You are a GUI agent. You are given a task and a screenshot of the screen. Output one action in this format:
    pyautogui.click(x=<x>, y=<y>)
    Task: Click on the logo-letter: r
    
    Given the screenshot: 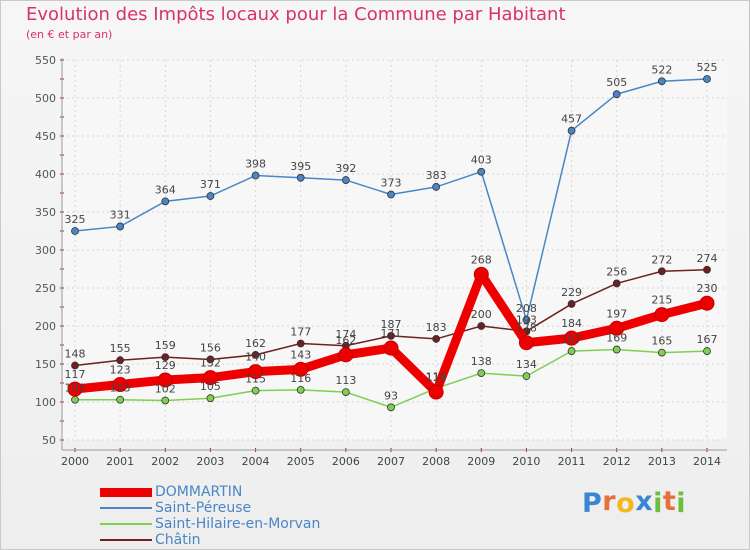 What is the action you would take?
    pyautogui.click(x=609, y=501)
    